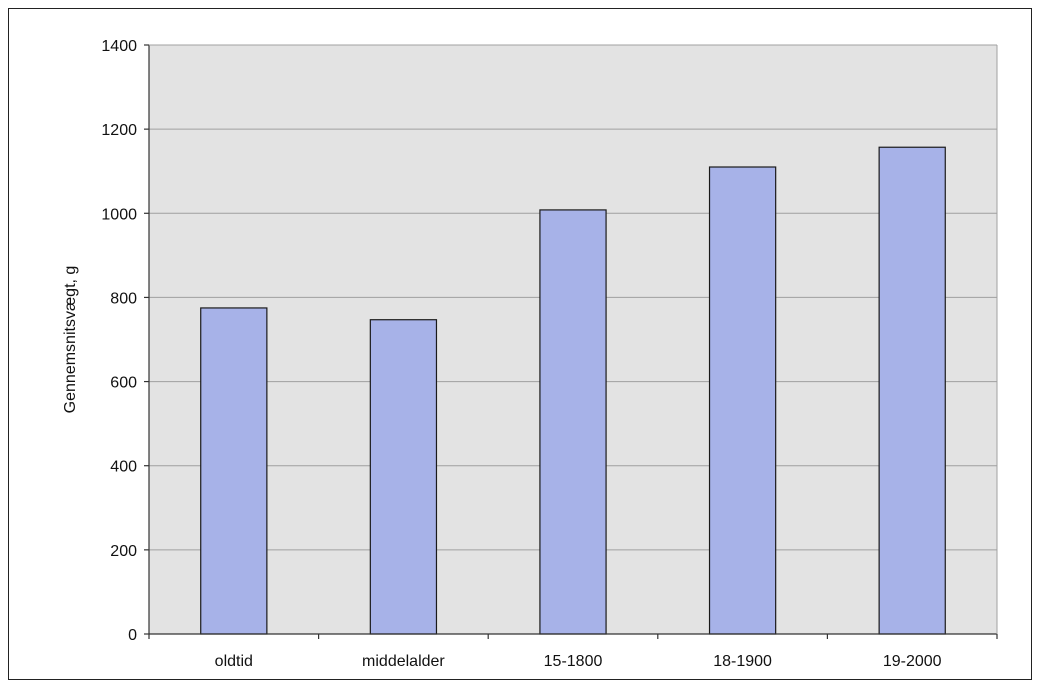 The width and height of the screenshot is (1042, 687). I want to click on x-tick-label: middelalder, so click(403, 661).